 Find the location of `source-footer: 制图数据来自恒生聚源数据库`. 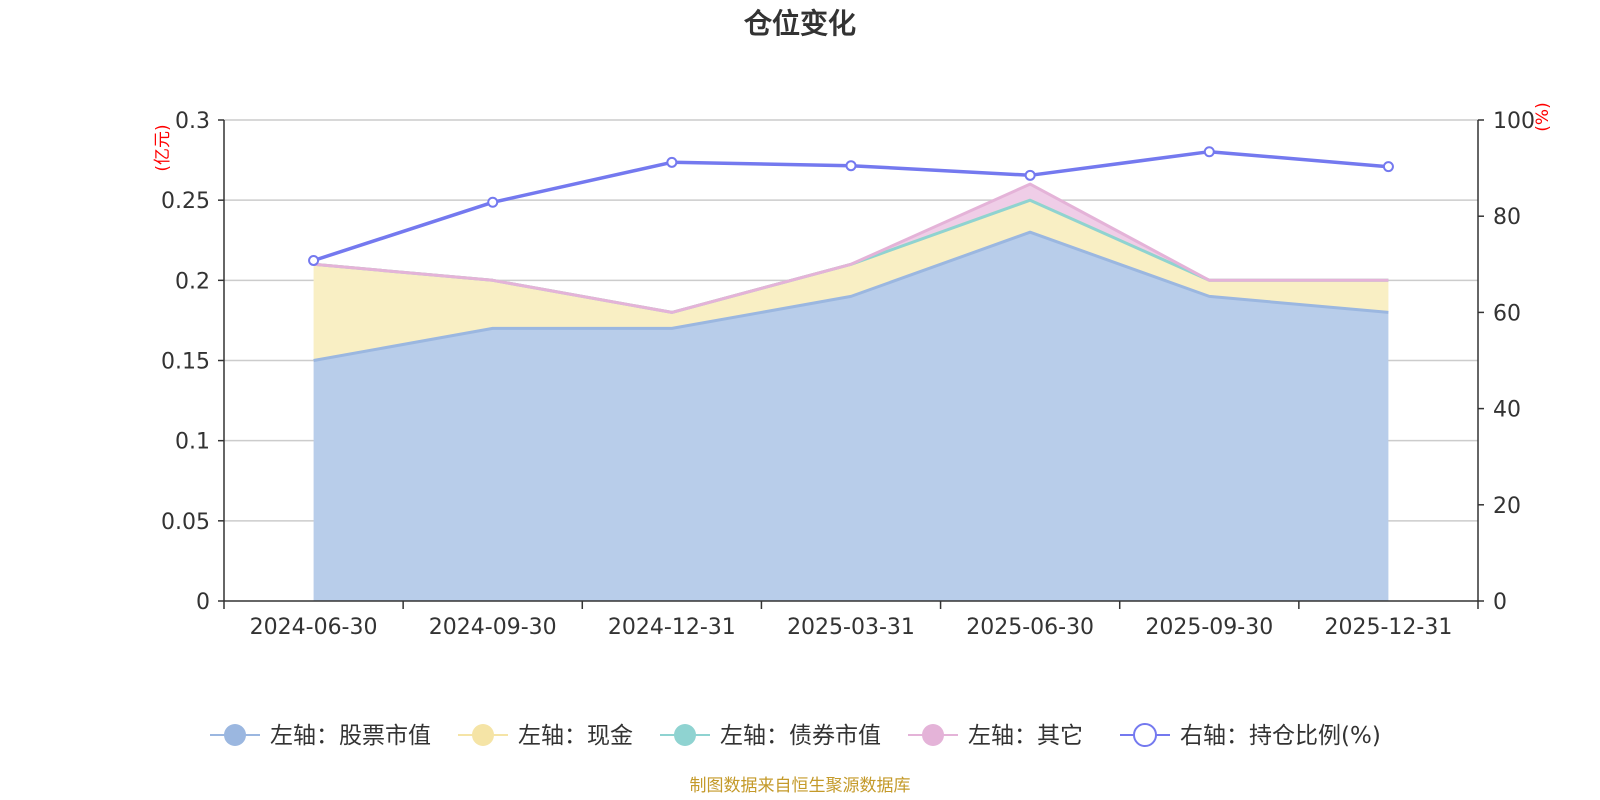

source-footer: 制图数据来自恒生聚源数据库 is located at coordinates (800, 786).